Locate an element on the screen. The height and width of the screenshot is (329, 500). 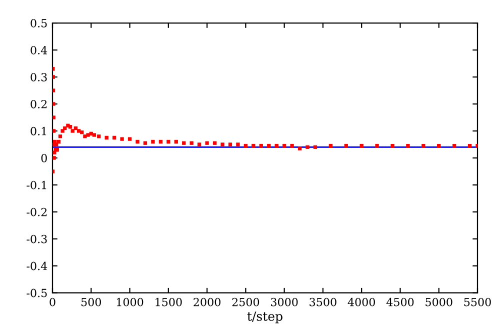
y-tick-label: -0.3 is located at coordinates (36, 239).